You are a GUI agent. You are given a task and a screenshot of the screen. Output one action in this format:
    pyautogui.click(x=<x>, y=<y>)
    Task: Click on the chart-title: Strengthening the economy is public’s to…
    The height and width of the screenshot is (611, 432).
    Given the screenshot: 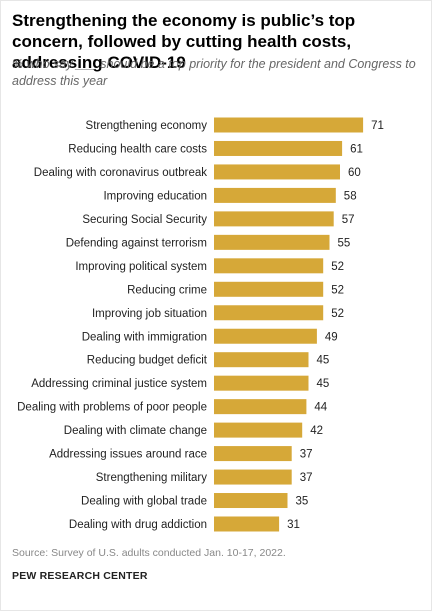 What is the action you would take?
    pyautogui.click(x=184, y=41)
    